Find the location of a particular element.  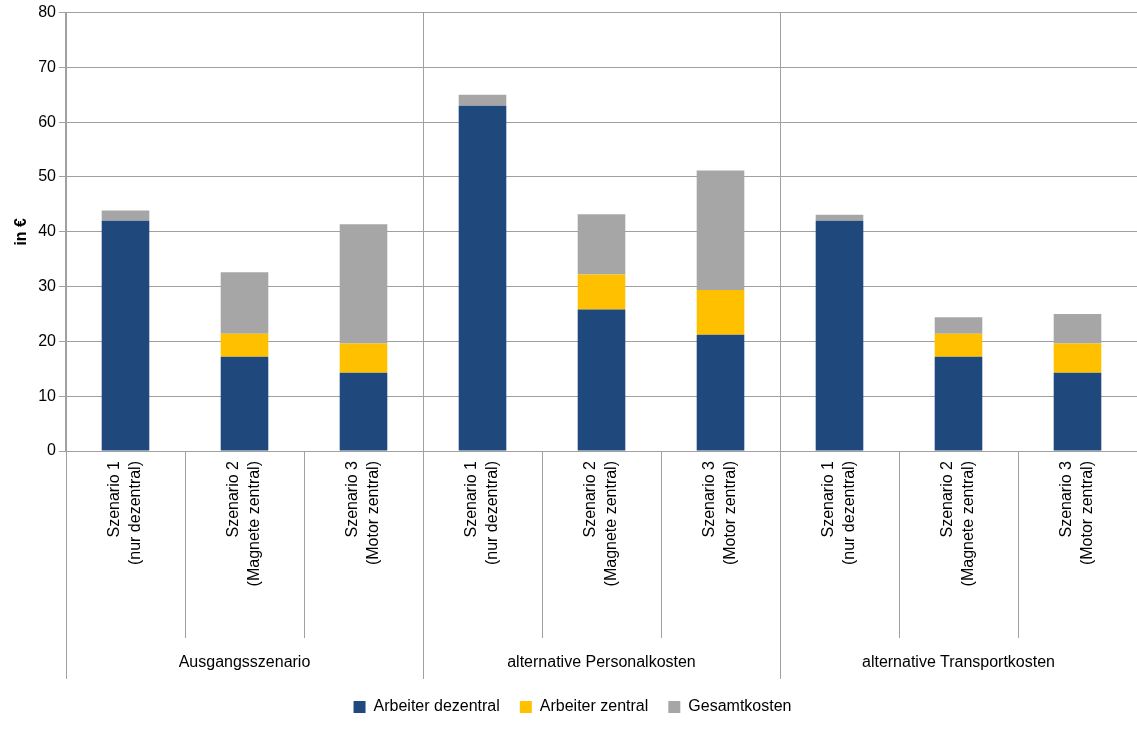

text: alternative Transportkosten is located at coordinates (958, 662).